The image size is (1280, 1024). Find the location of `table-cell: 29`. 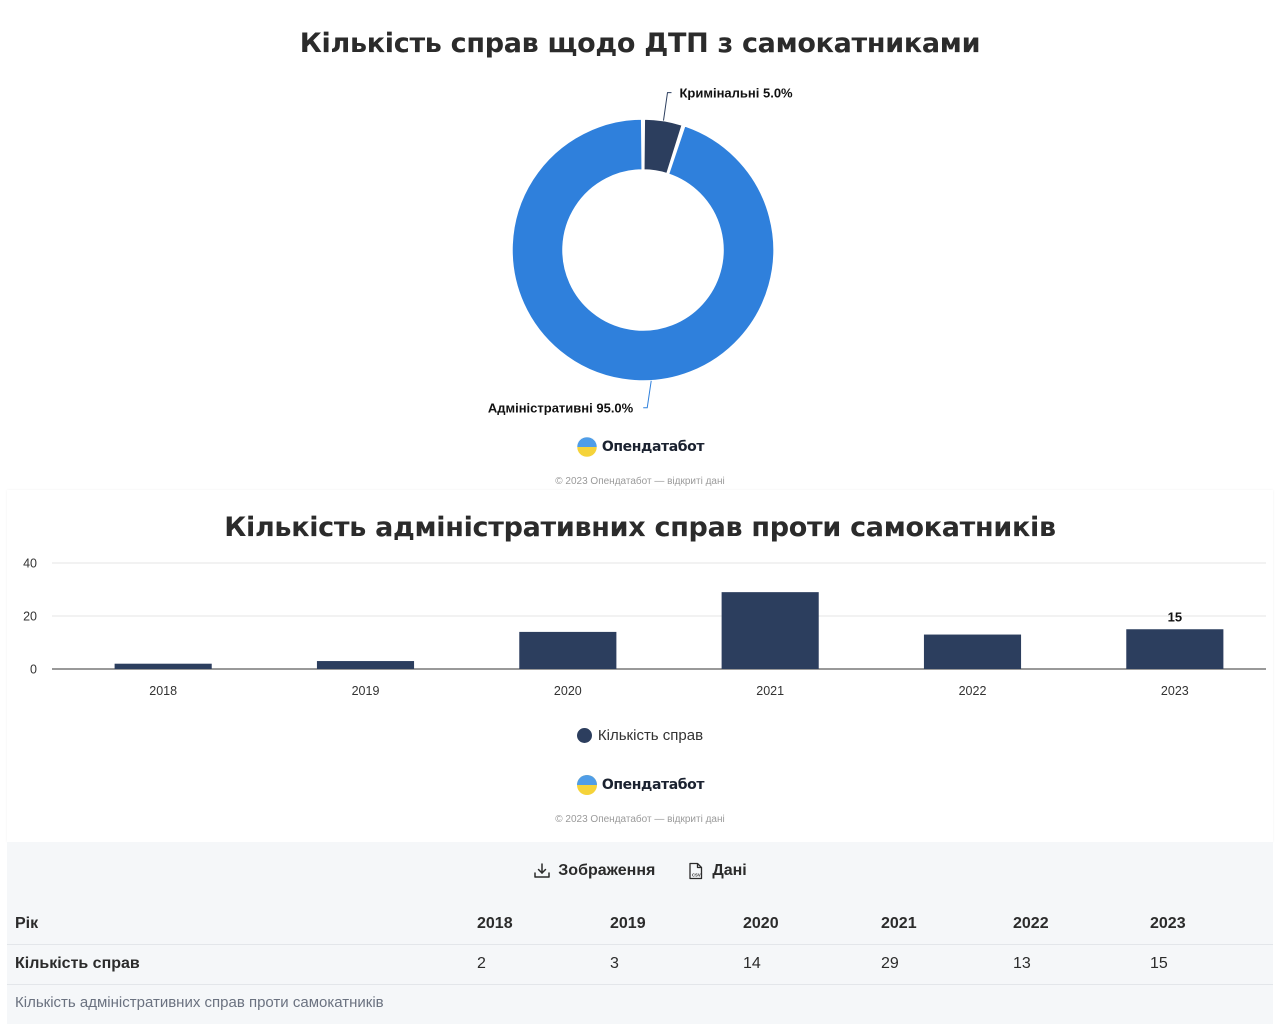

table-cell: 29 is located at coordinates (947, 964).